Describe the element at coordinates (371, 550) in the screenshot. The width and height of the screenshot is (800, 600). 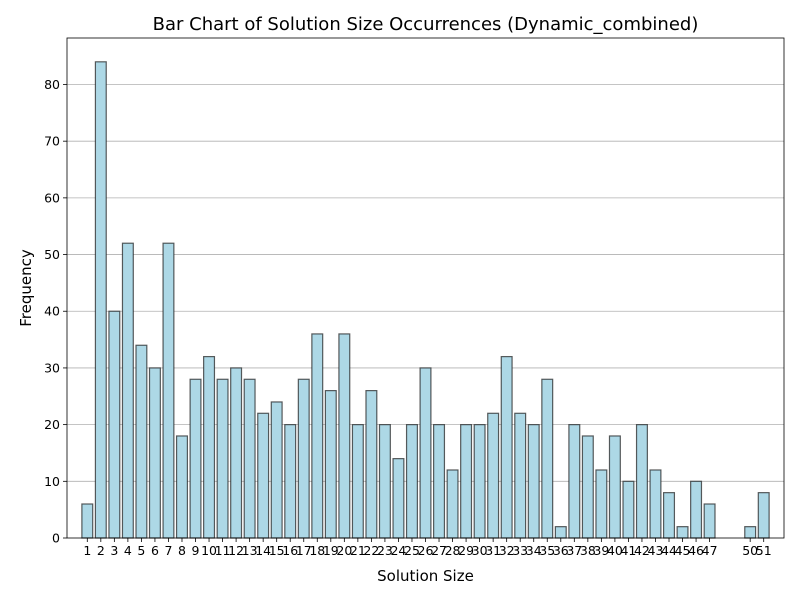
I see `x-tick-label: 22` at that location.